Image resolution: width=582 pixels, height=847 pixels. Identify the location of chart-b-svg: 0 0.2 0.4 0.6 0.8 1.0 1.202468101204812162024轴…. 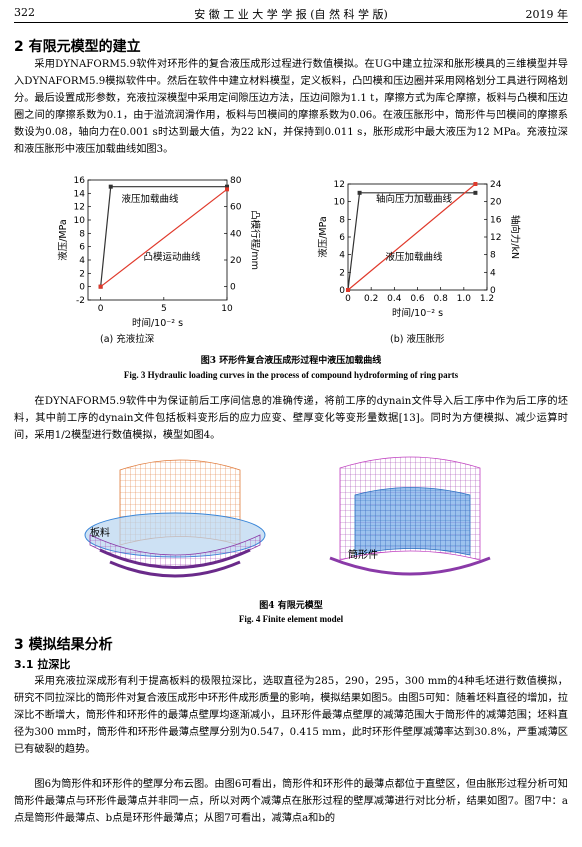
(419, 249).